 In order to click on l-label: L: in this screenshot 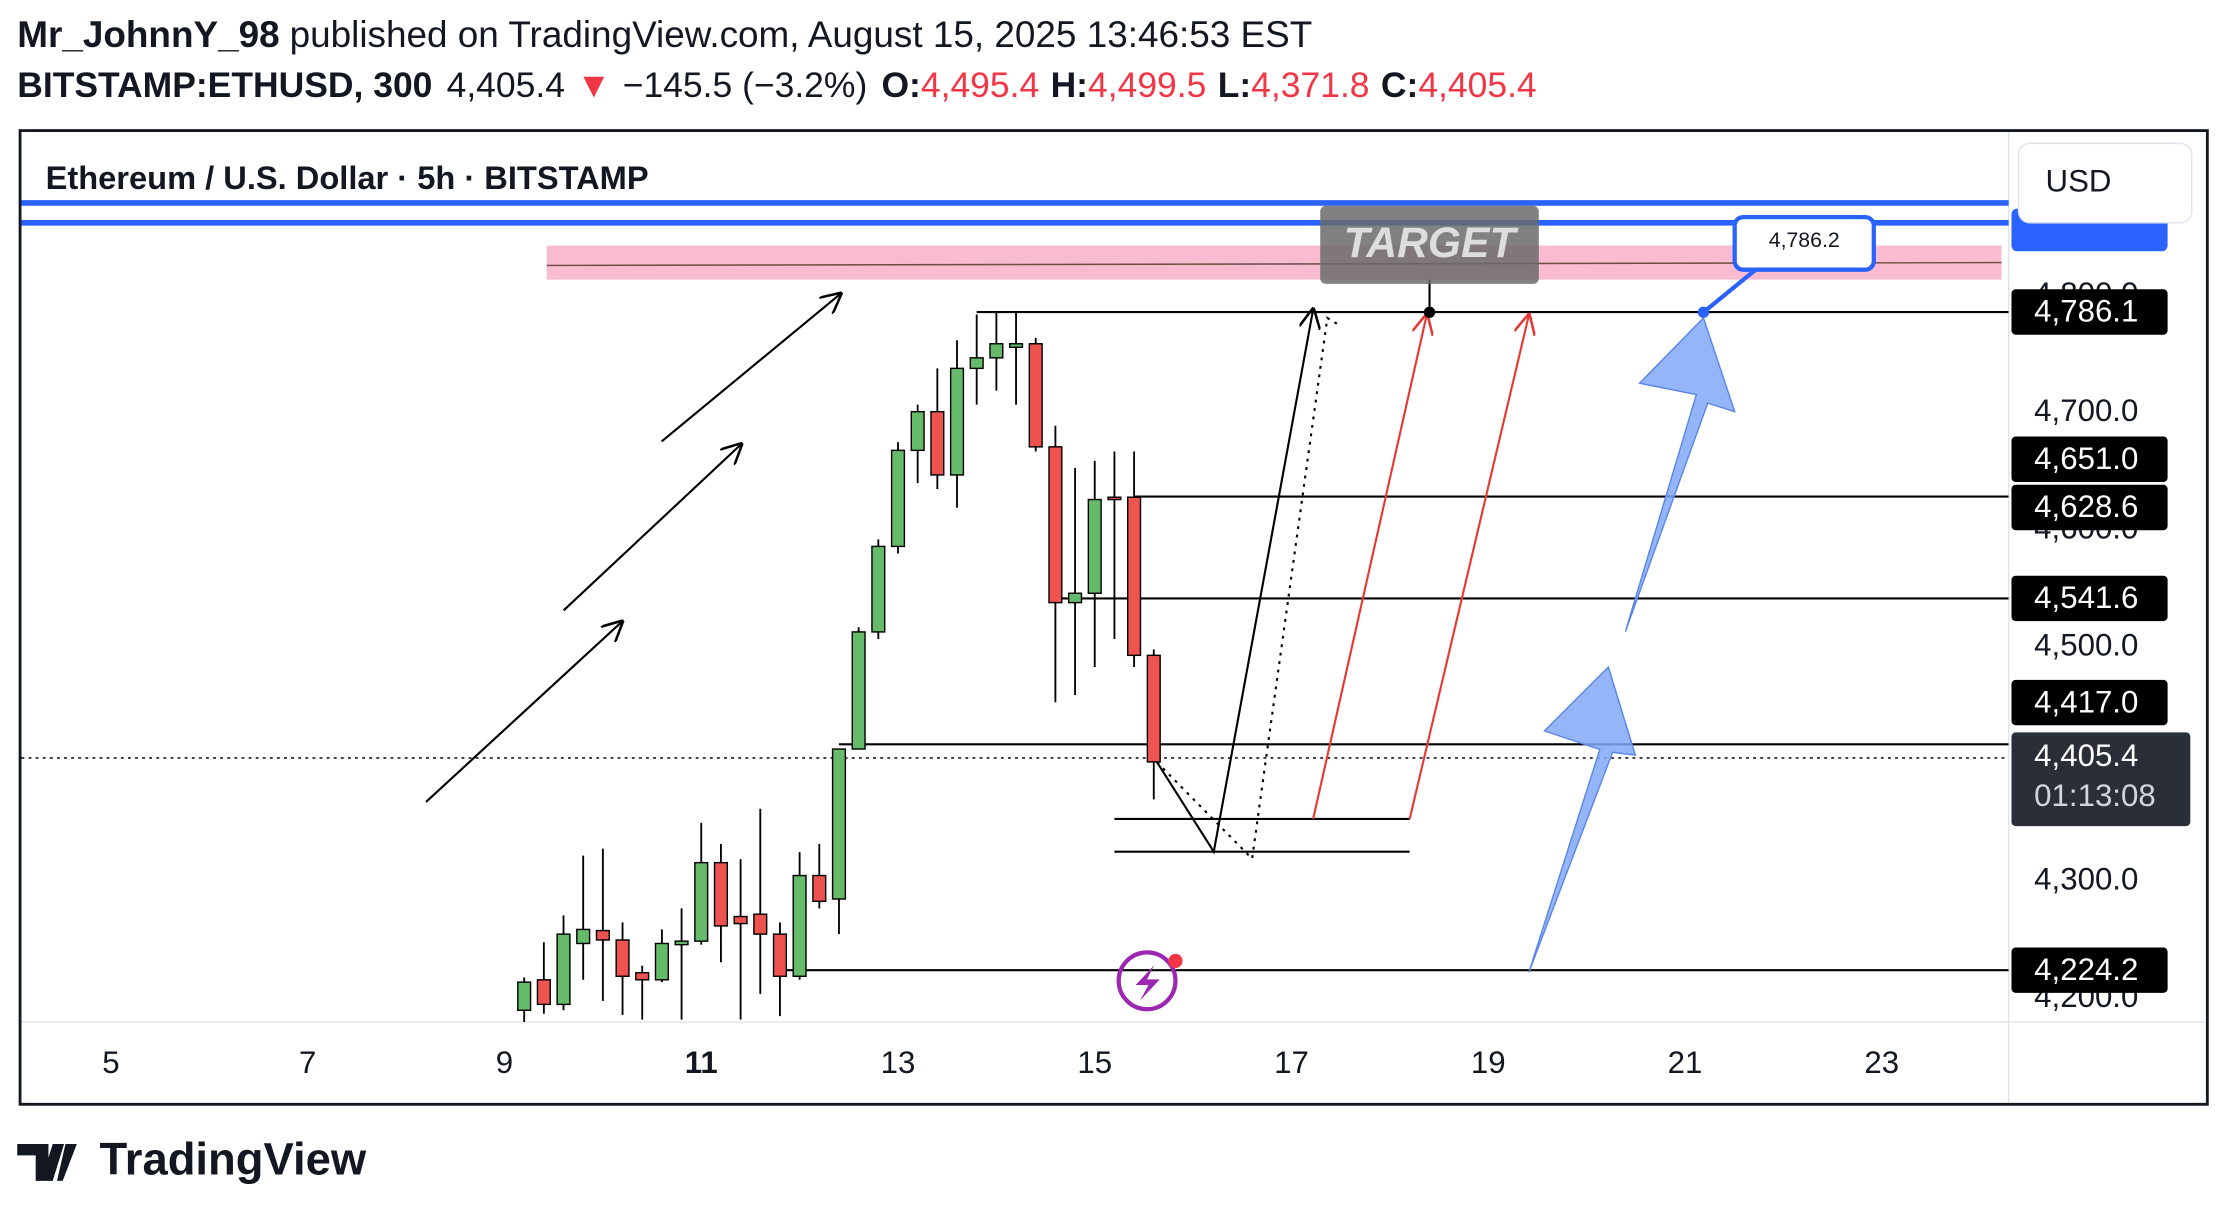, I will do `click(1234, 85)`.